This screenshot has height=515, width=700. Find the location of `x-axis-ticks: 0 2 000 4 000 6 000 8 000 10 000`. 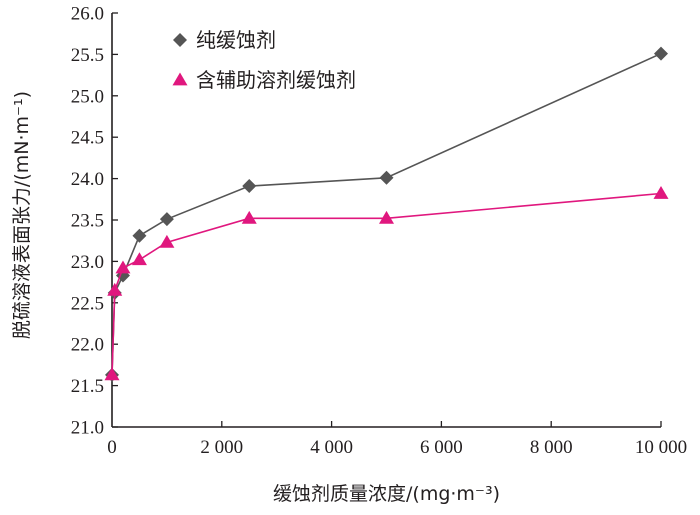

x-axis-ticks: 0 2 000 4 000 6 000 8 000 10 000 is located at coordinates (397, 439).